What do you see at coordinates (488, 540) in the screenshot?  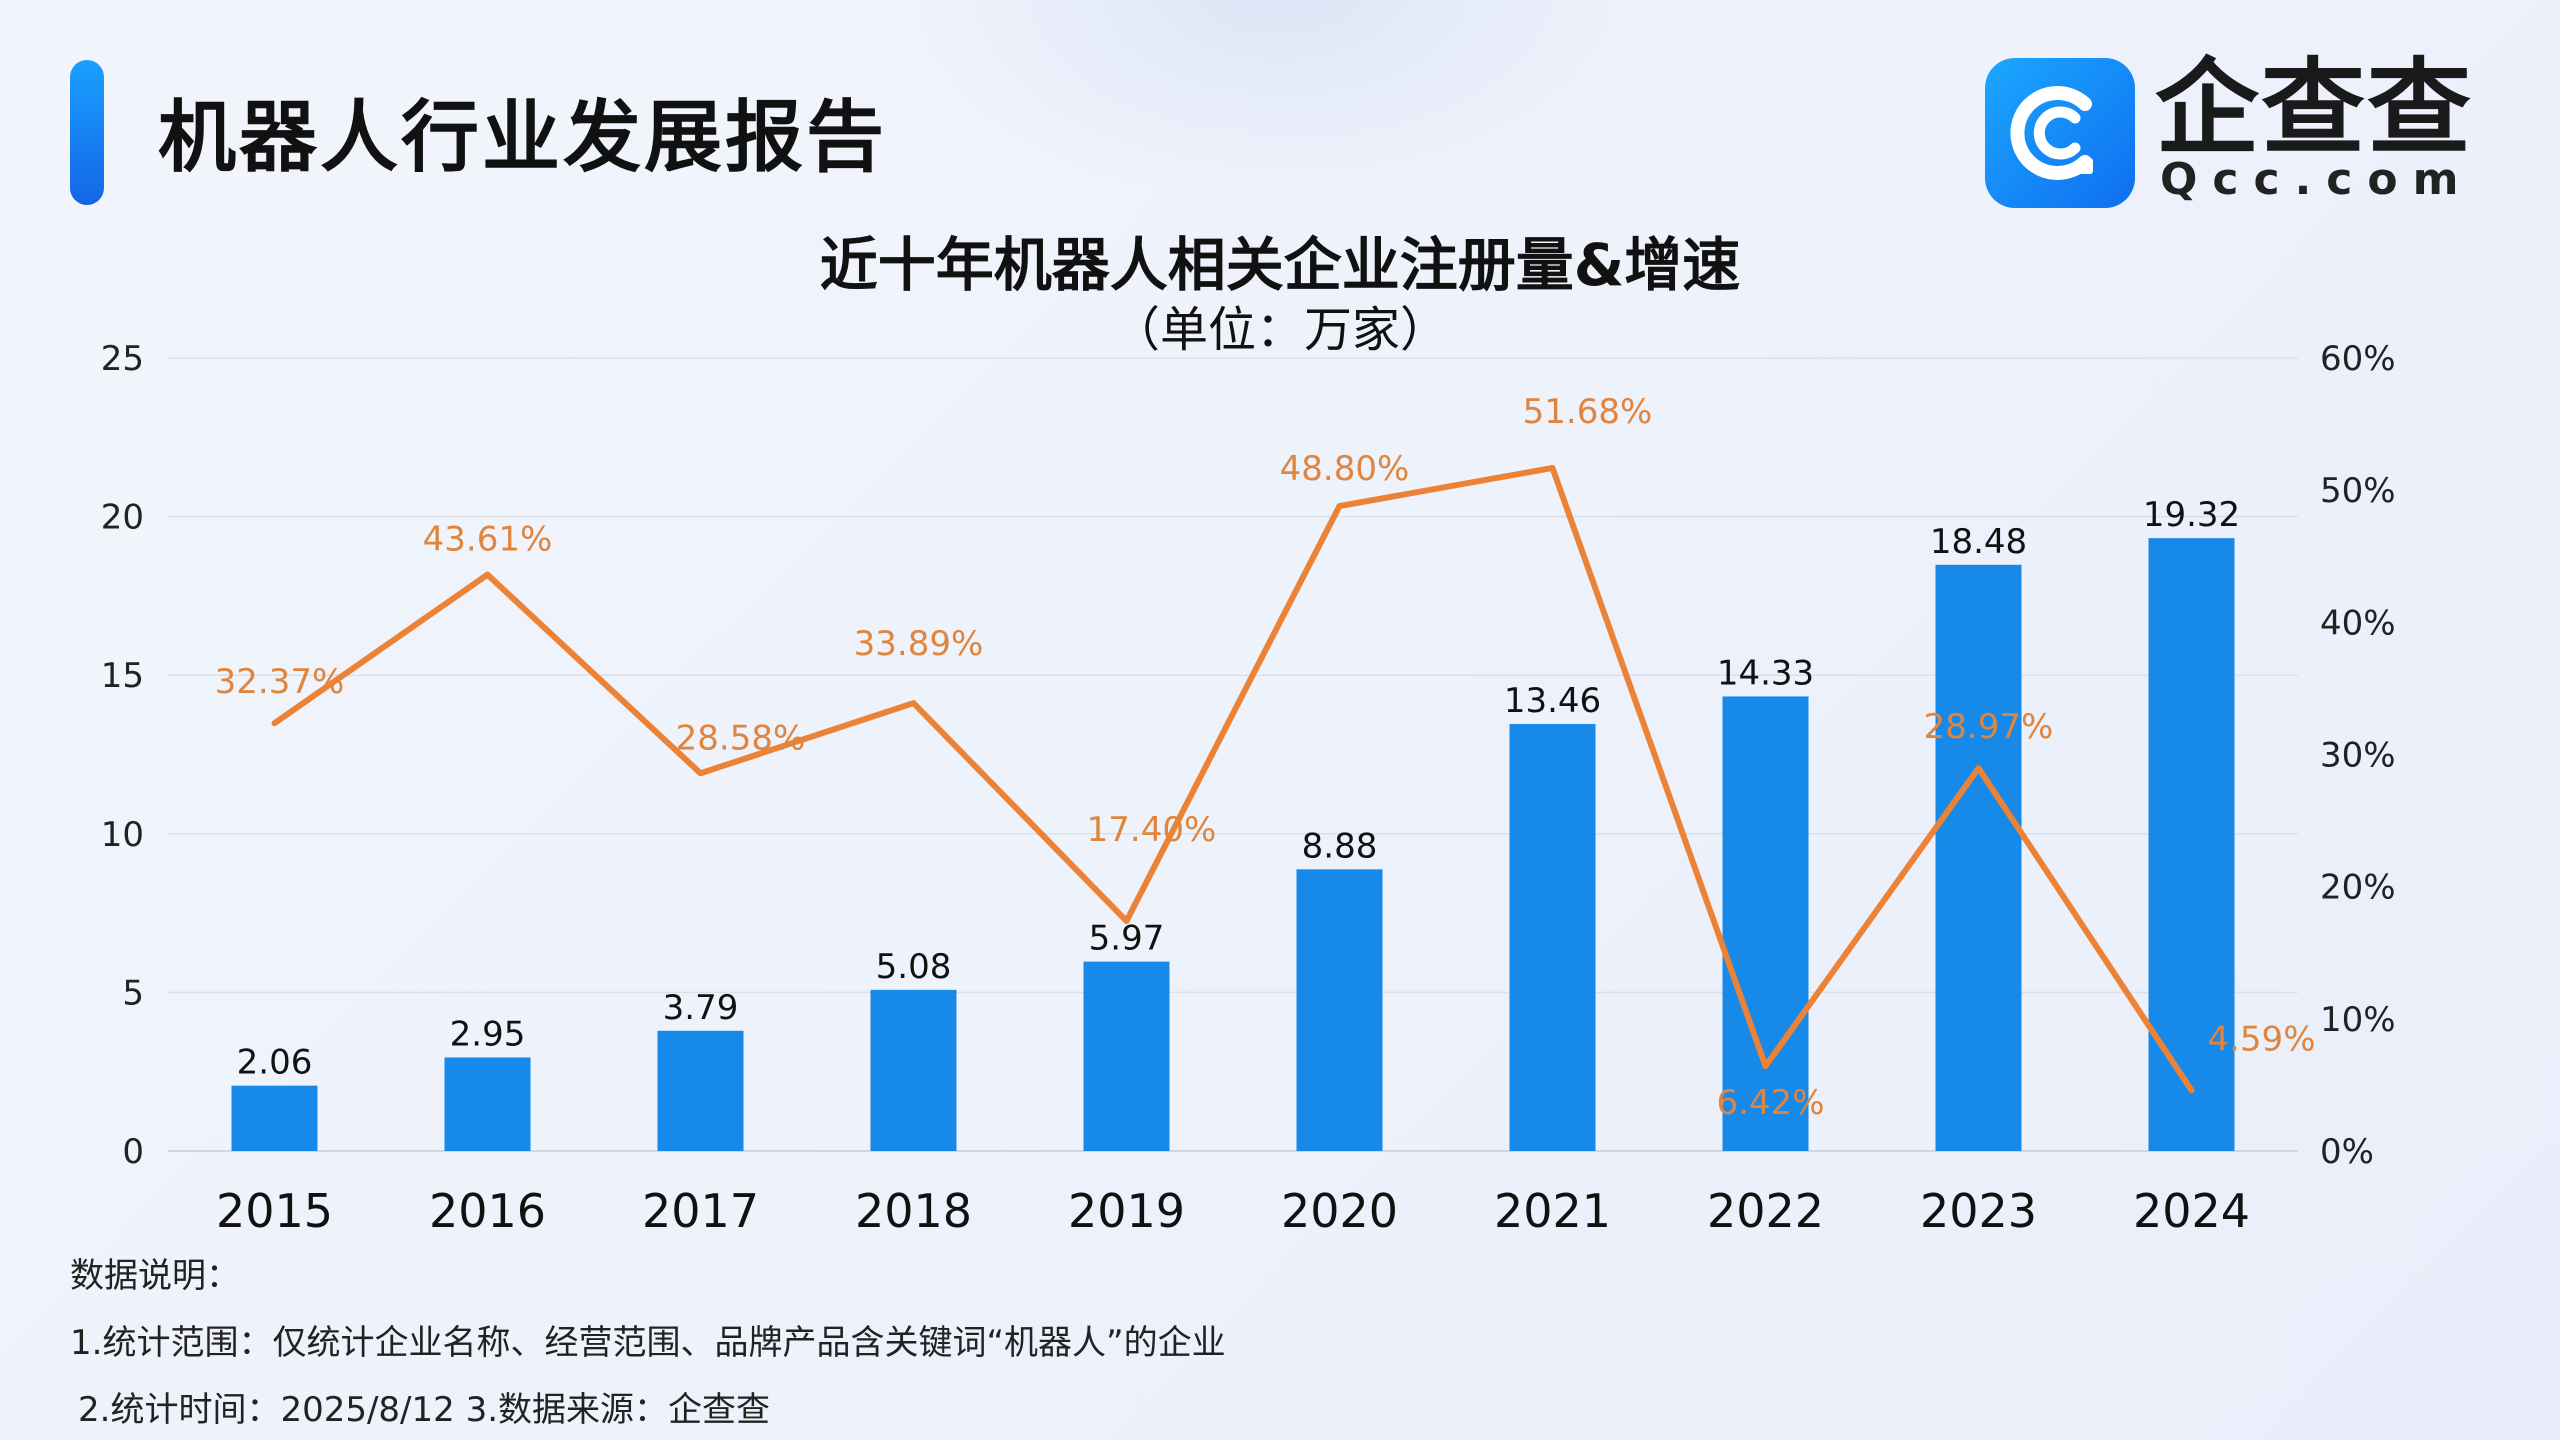 I see `growth-value-label: 43.61%` at bounding box center [488, 540].